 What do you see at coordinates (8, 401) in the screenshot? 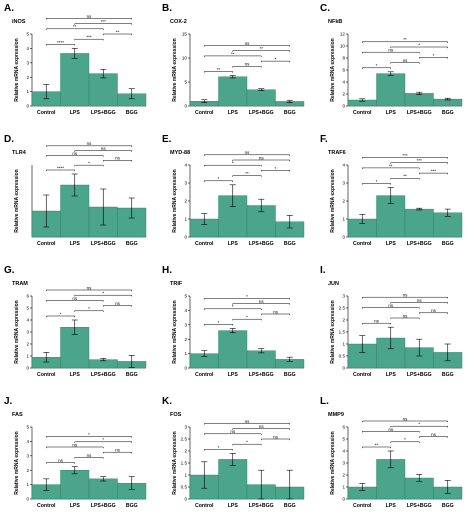
I see `panel-letter: J.` at bounding box center [8, 401].